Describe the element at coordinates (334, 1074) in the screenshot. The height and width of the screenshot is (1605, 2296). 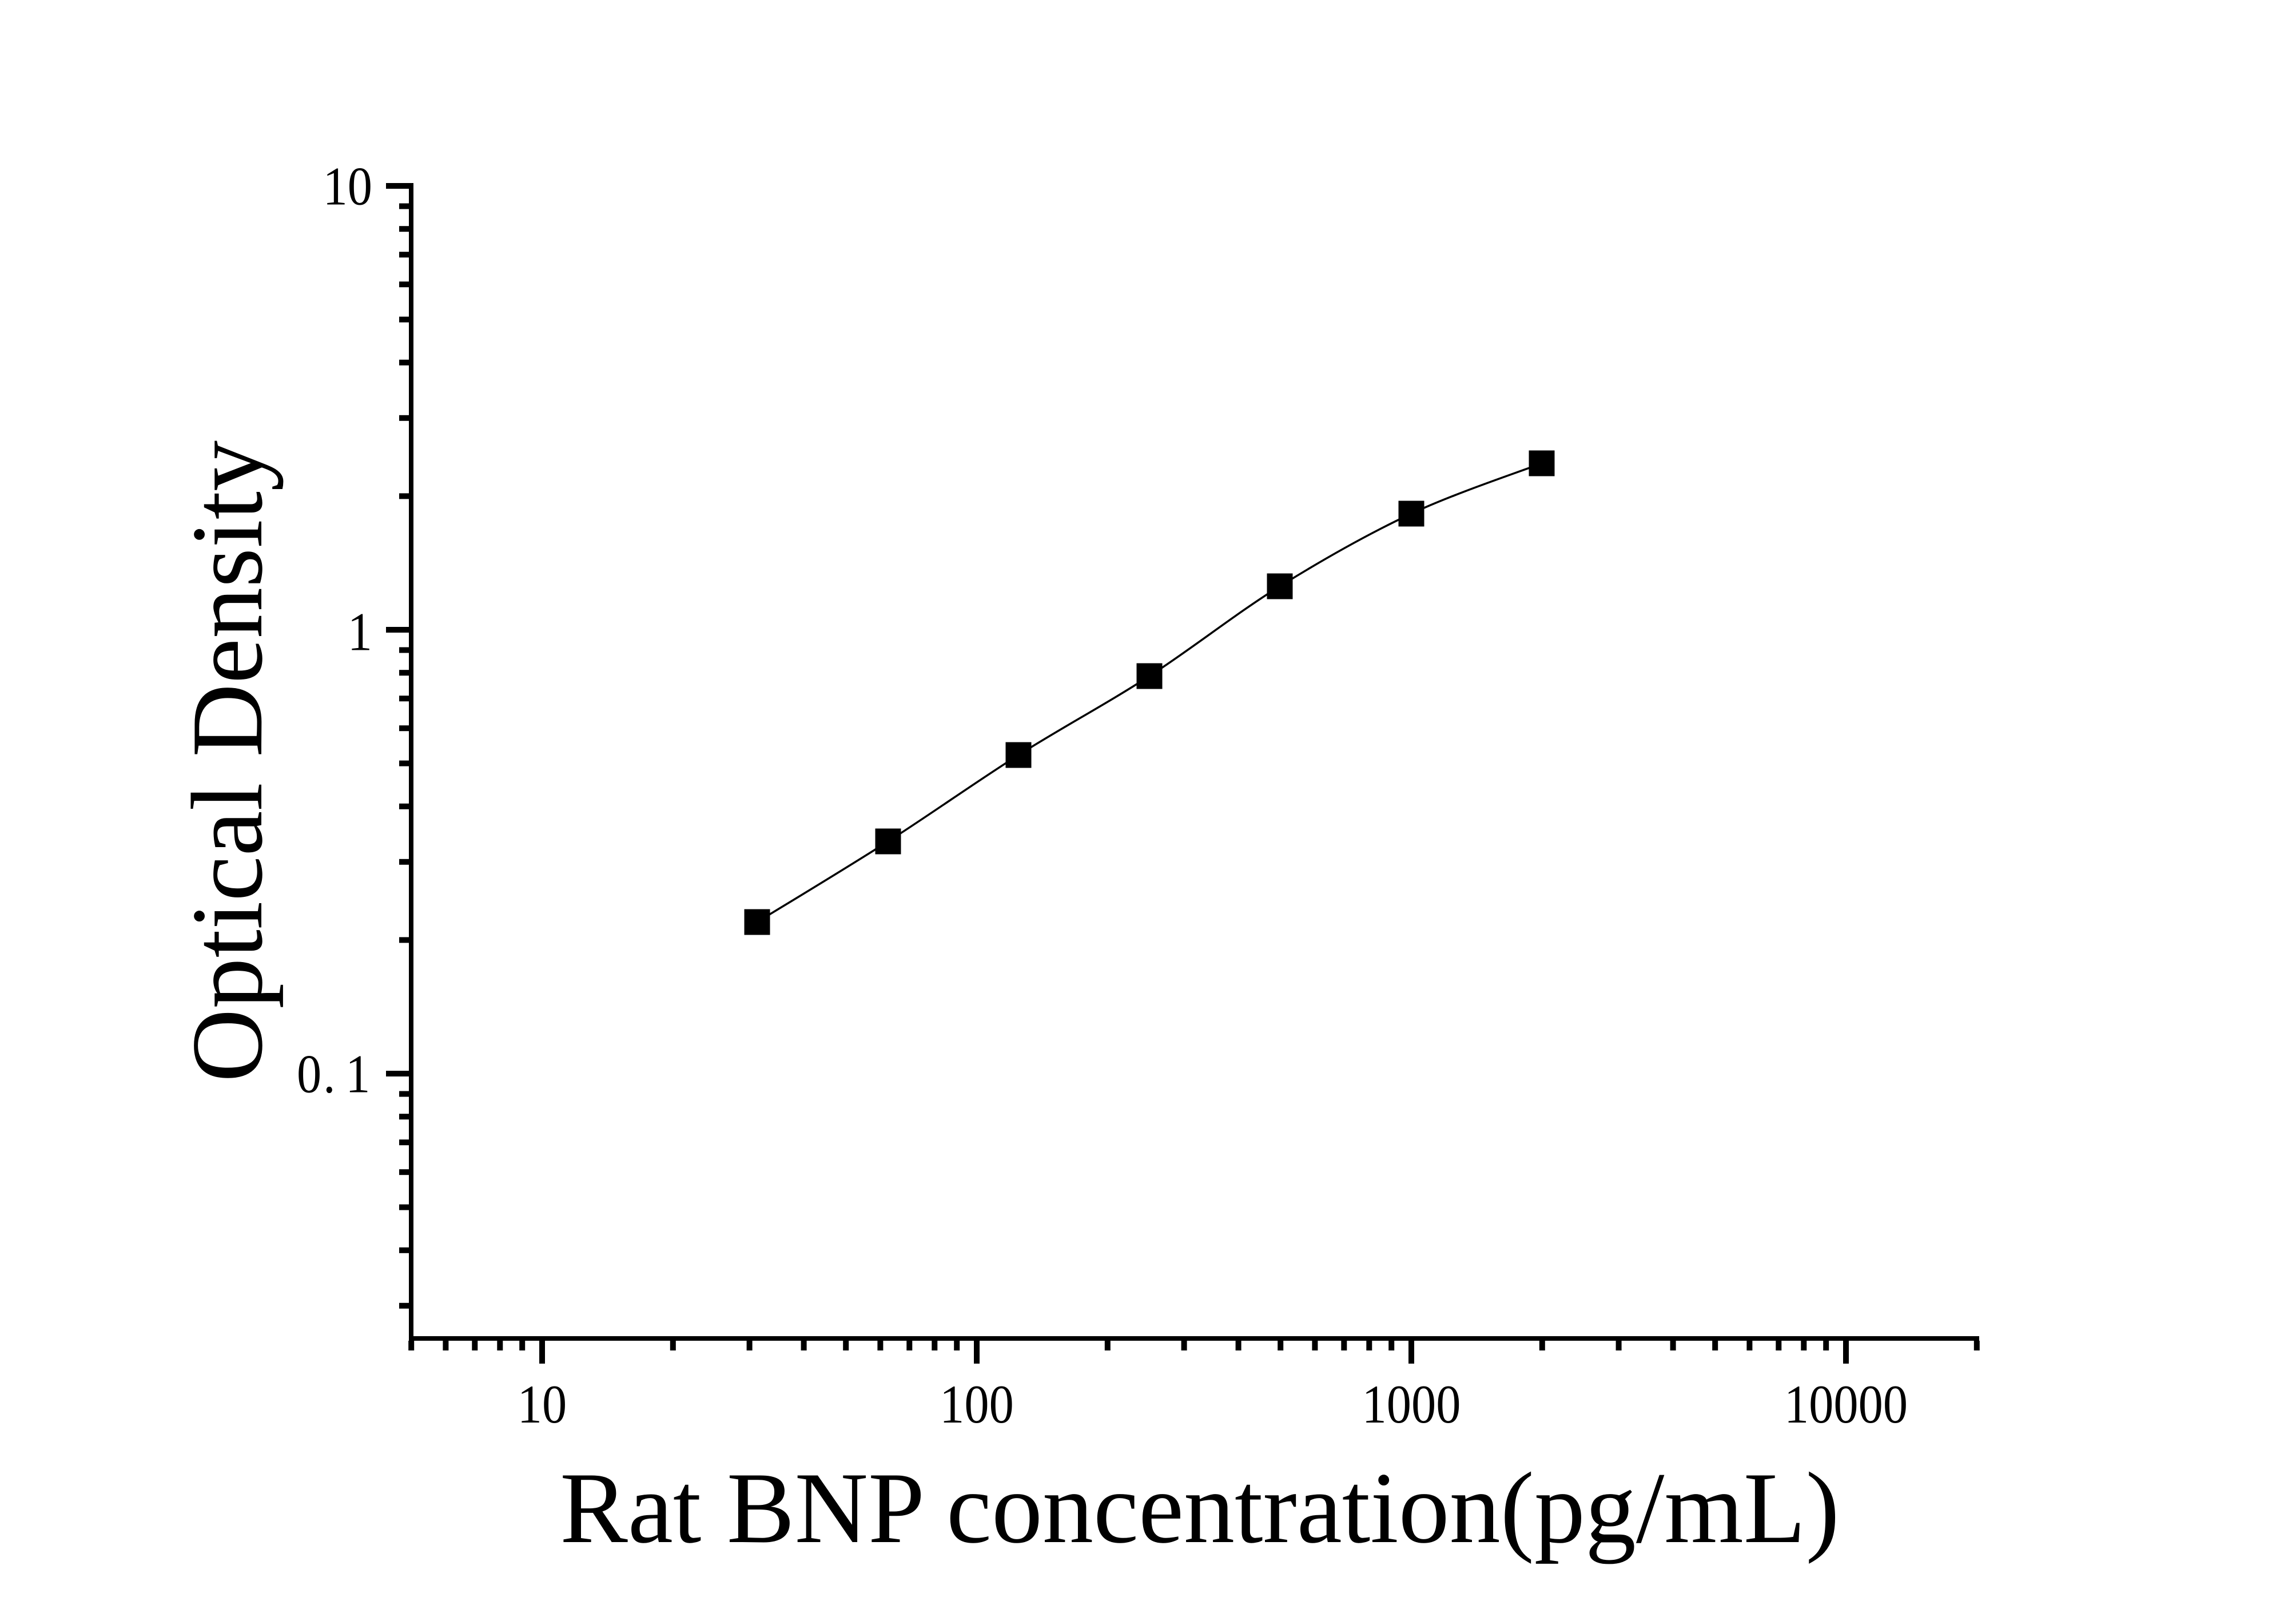
I see `svg-text:0.1: 0. 1` at that location.